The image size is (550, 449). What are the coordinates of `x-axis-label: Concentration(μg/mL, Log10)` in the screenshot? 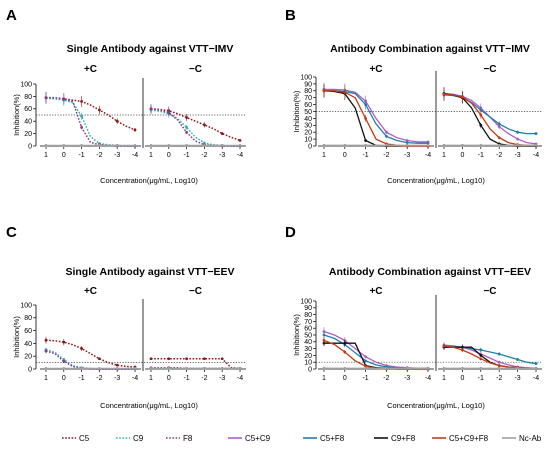 It's located at (149, 180).